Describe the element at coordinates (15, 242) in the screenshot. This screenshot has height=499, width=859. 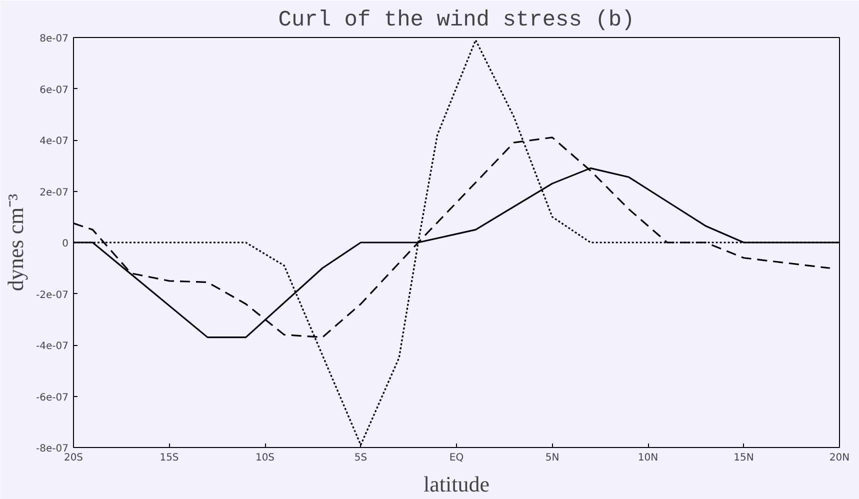
I see `y-axis-title: dynes cm⁻³` at that location.